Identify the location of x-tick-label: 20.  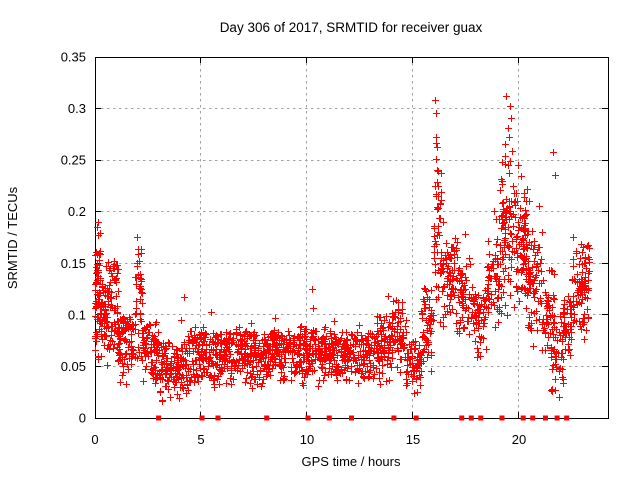
(519, 439).